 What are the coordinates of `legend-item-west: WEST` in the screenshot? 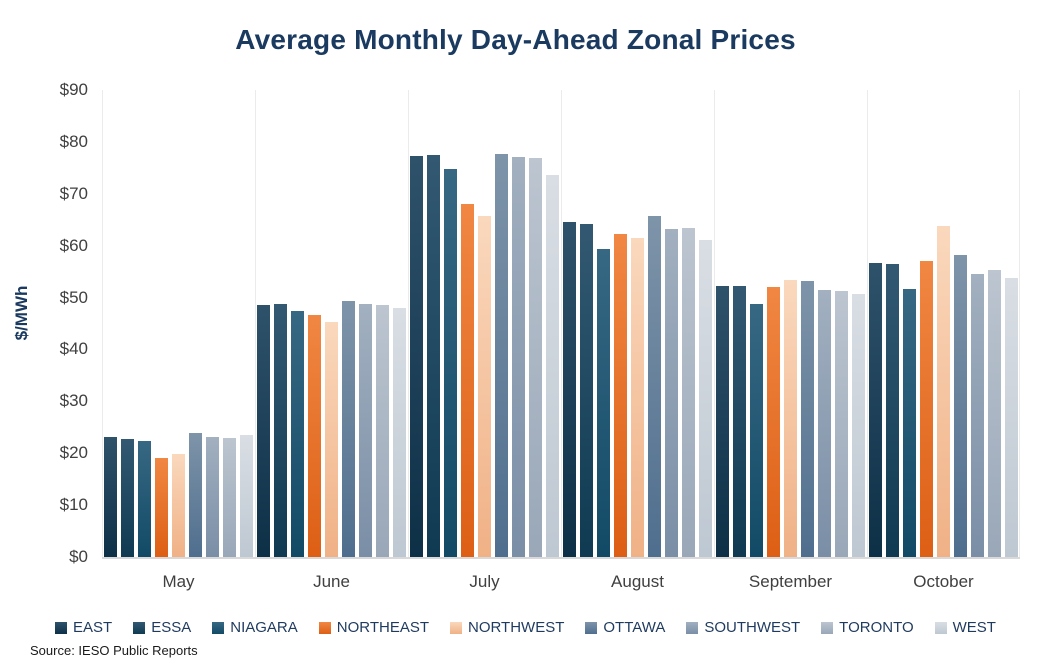 It's located at (965, 627).